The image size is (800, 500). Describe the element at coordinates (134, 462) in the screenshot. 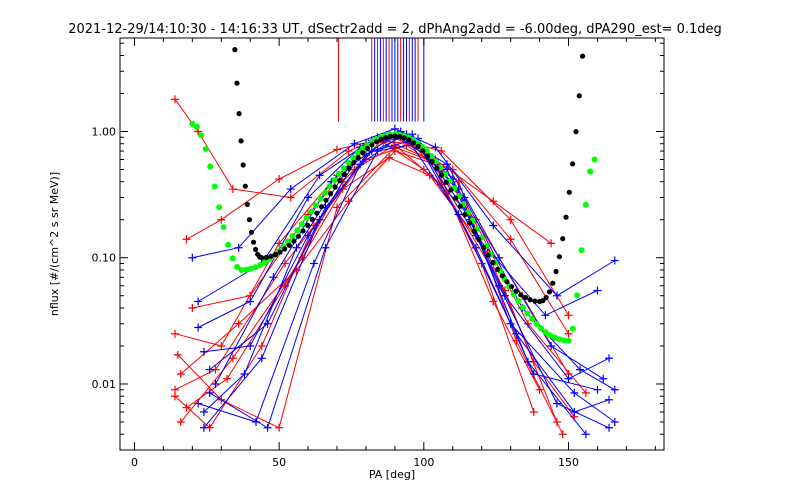

I see `x-tick-label: 0` at that location.